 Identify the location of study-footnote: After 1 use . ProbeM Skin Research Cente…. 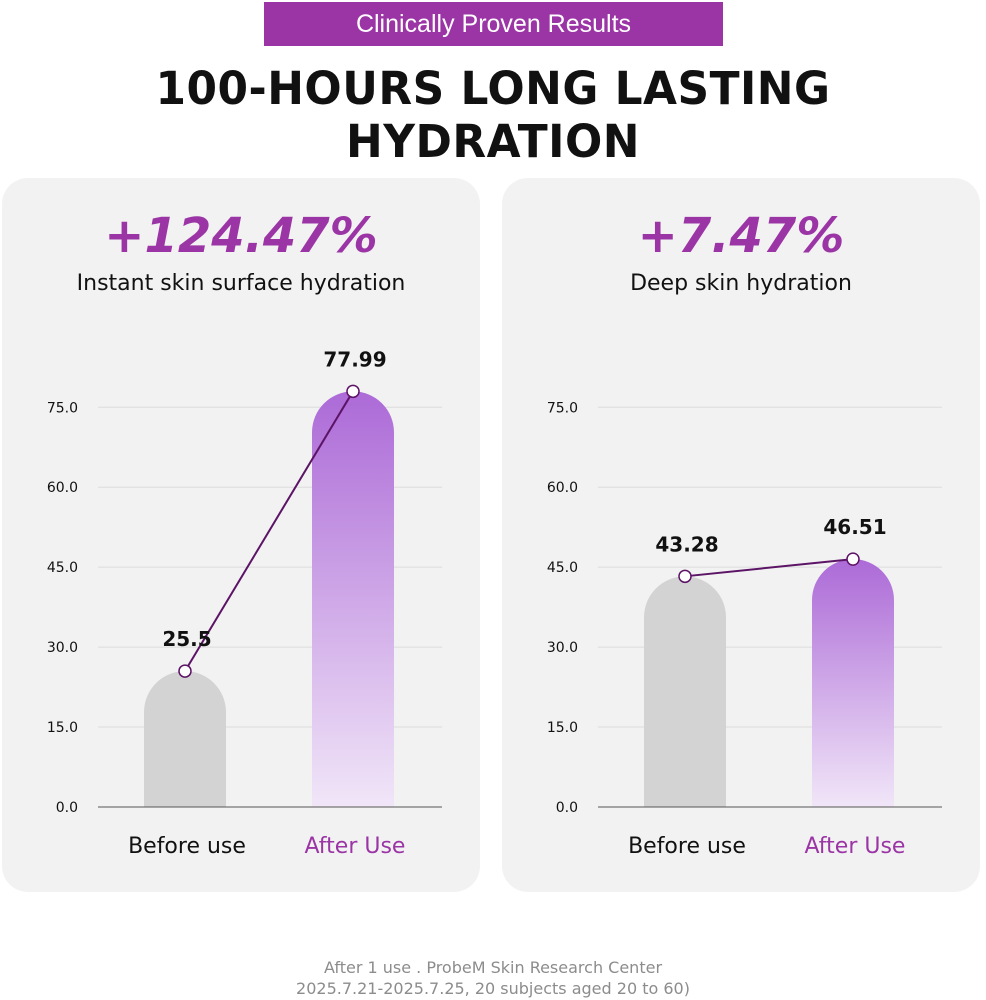
(493, 978).